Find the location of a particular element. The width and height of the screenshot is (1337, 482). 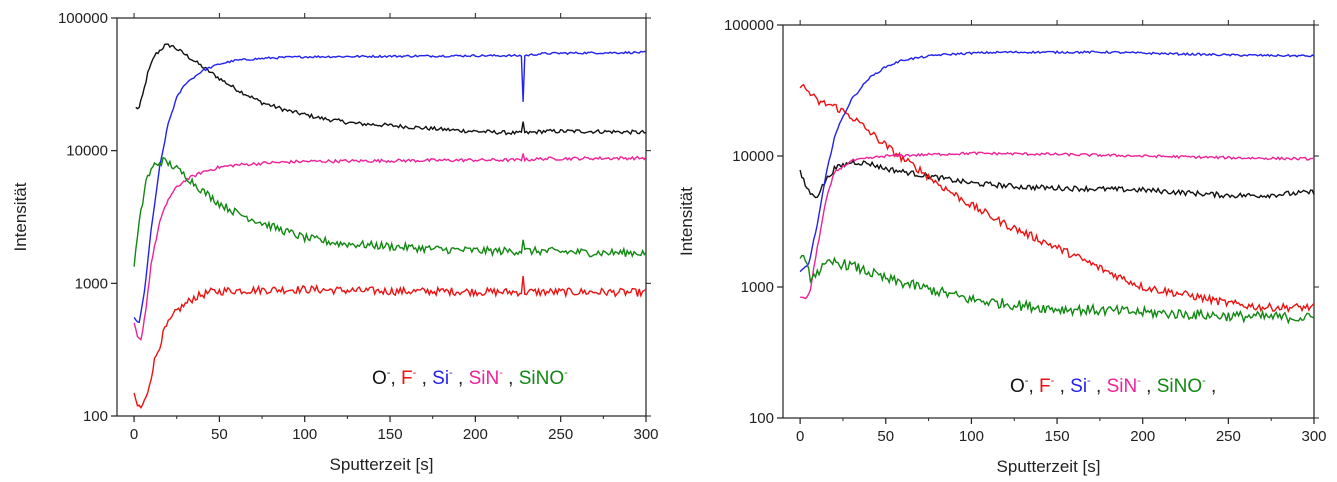

legend: O-, F- , Si- , SiN- , SiNO- , is located at coordinates (1113, 386).